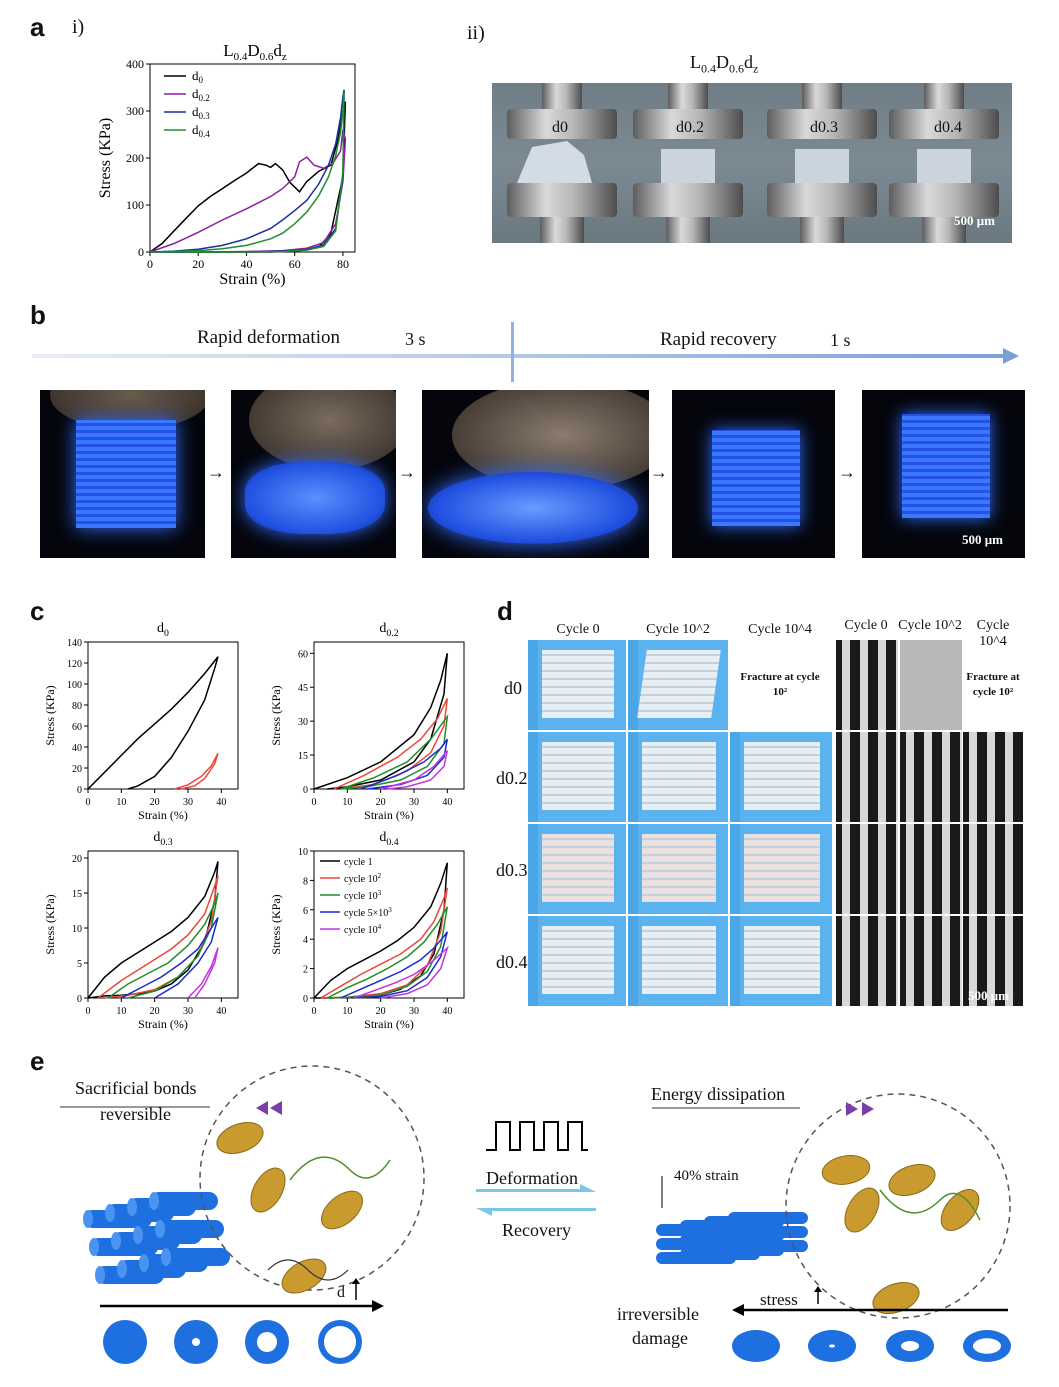  I want to click on legend-label: d0.3, so click(201, 112).